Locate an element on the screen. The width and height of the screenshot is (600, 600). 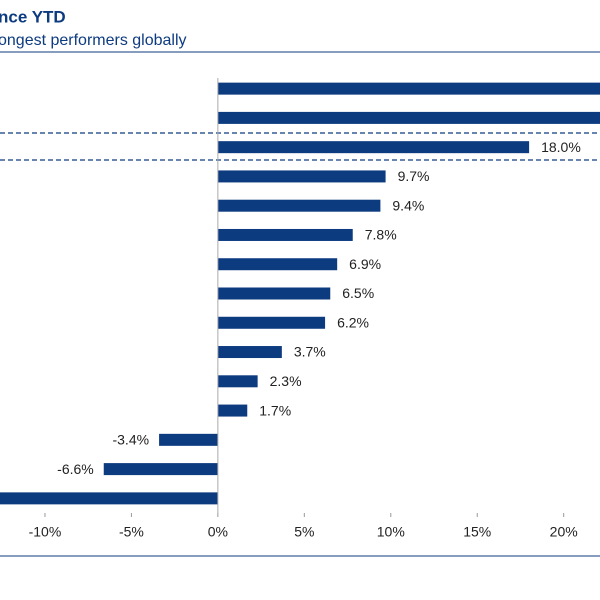
data-label: 9.7% is located at coordinates (414, 176).